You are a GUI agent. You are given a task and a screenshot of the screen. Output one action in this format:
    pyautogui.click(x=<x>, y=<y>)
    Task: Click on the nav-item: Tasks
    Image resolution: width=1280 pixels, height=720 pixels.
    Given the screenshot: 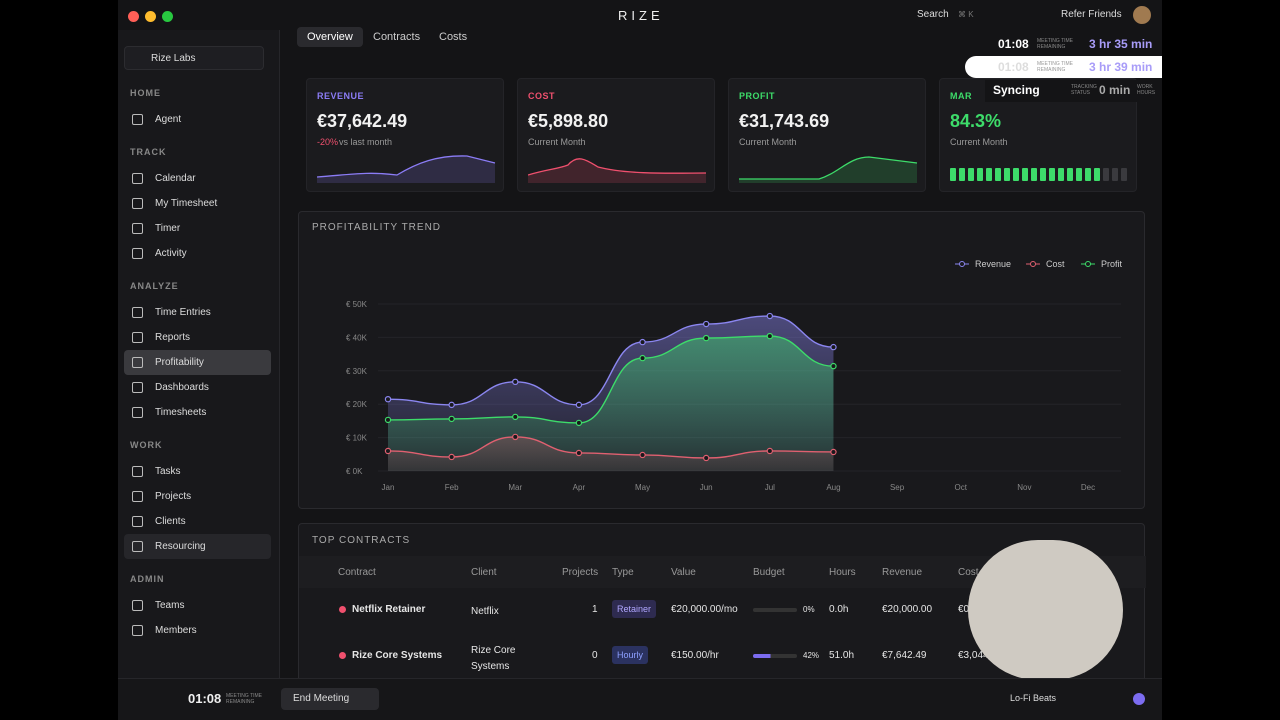 What is the action you would take?
    pyautogui.click(x=197, y=471)
    